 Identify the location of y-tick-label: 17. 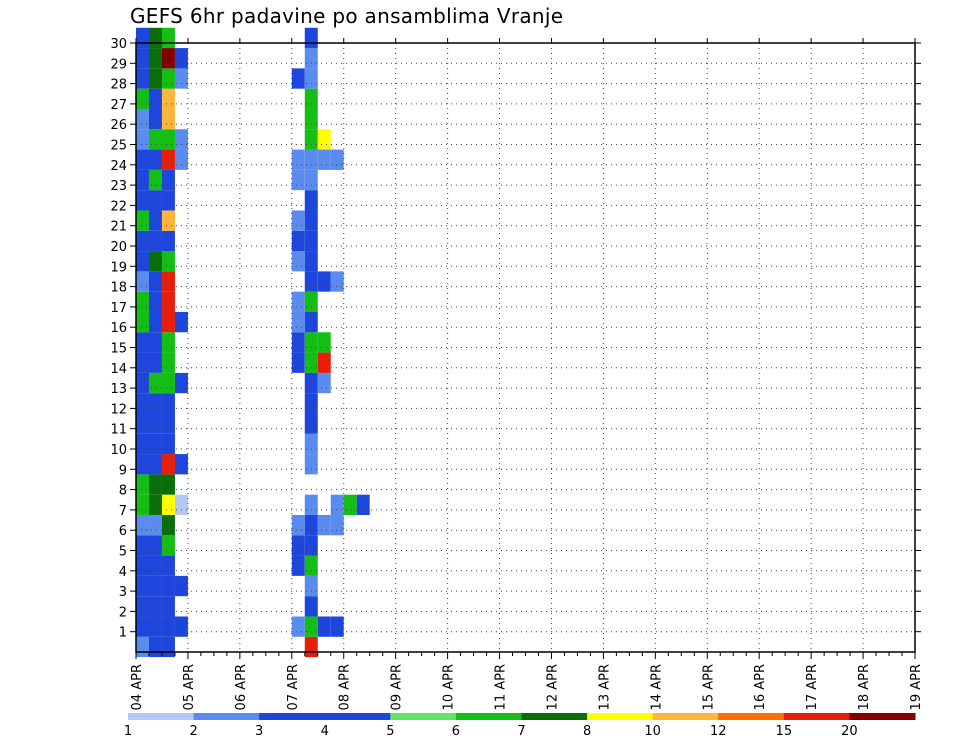
(118, 308).